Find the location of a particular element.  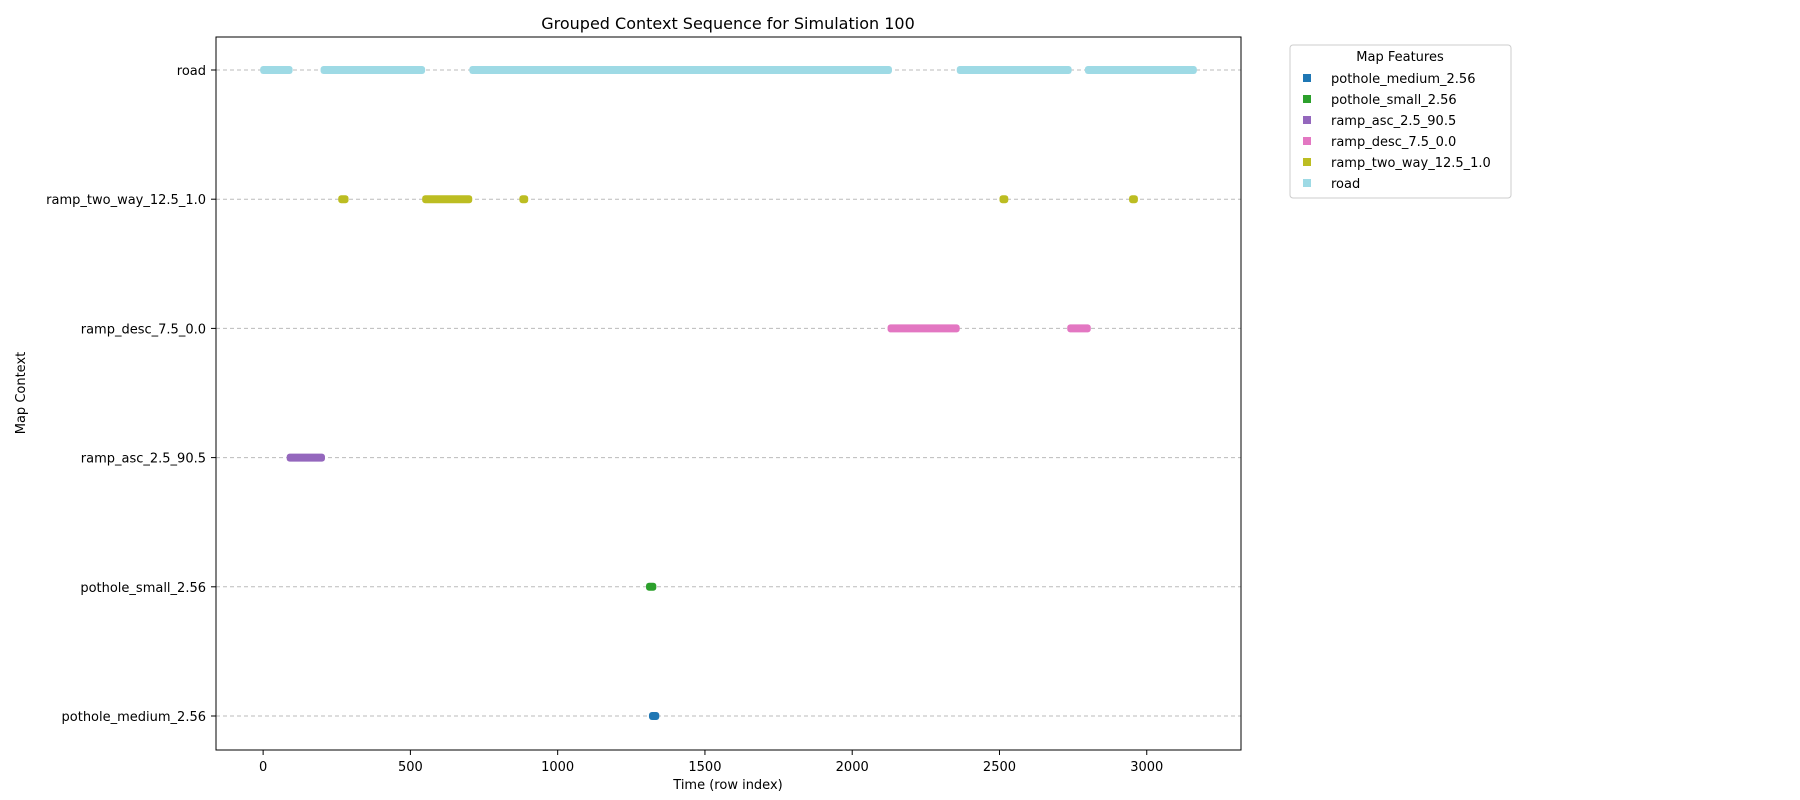

x-tick-label: 0 is located at coordinates (263, 767).